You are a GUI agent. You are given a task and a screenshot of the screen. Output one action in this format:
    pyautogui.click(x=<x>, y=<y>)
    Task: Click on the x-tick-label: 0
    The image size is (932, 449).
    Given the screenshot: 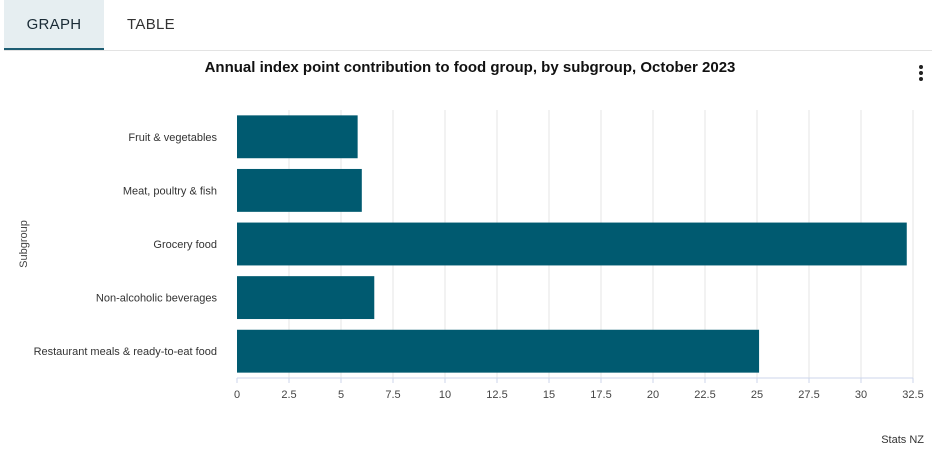 What is the action you would take?
    pyautogui.click(x=237, y=395)
    